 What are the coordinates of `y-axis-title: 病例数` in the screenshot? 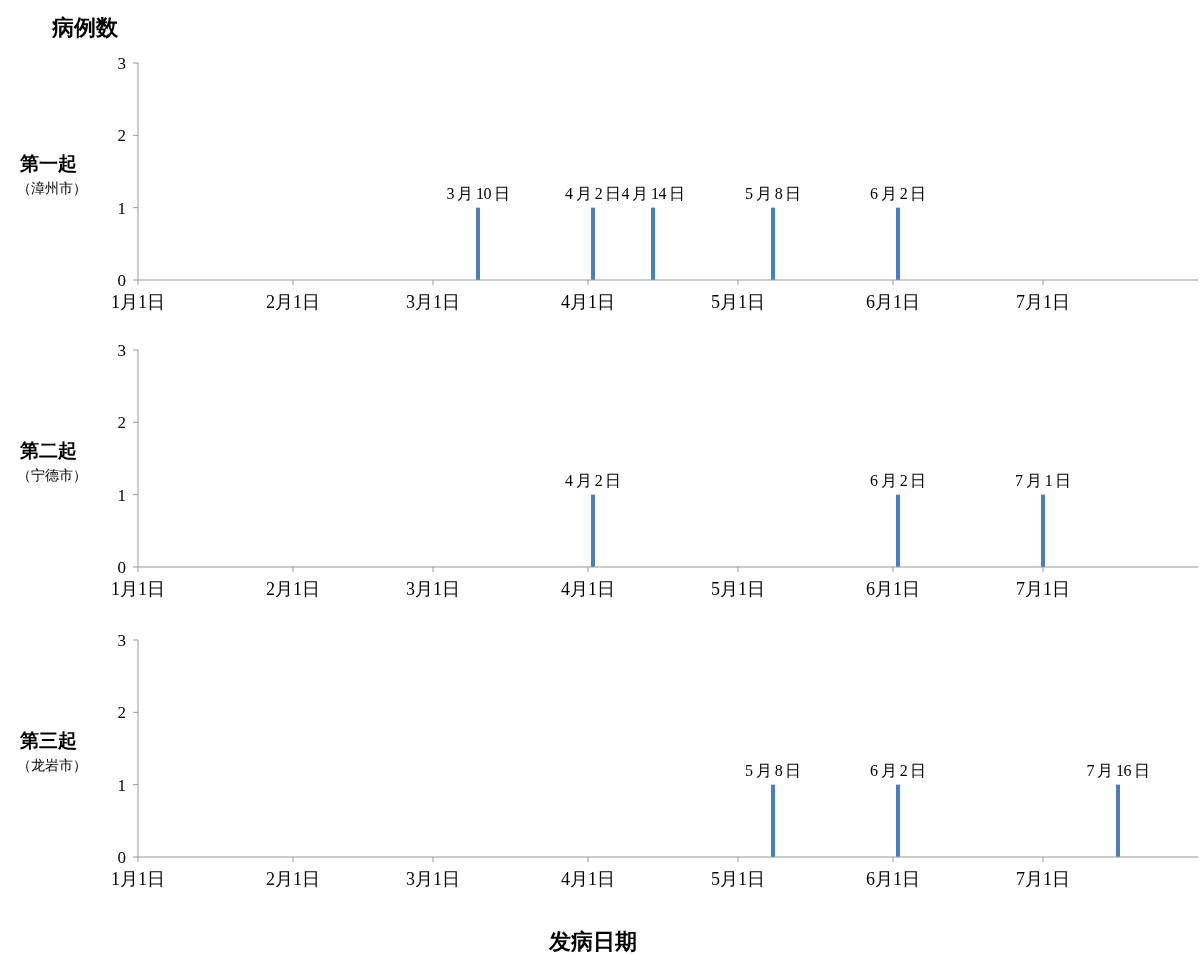 It's located at (85, 27).